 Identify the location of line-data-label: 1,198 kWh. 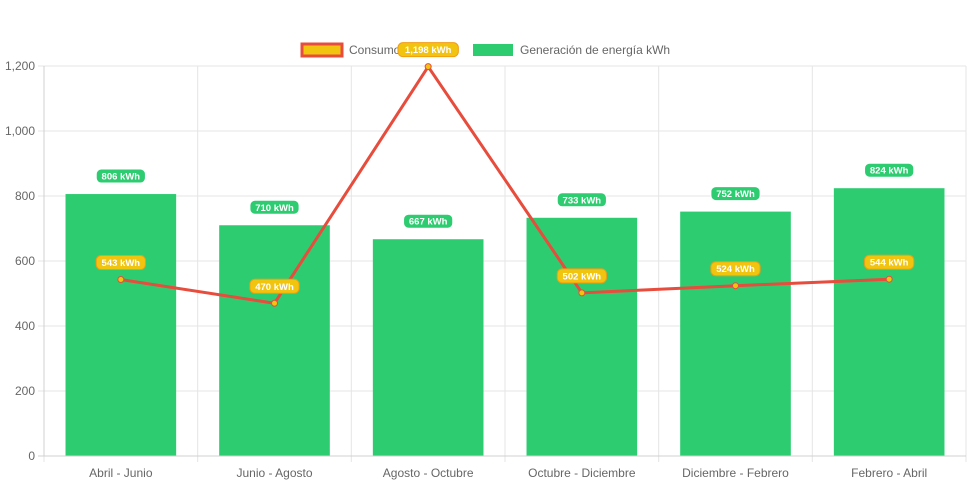
(428, 50).